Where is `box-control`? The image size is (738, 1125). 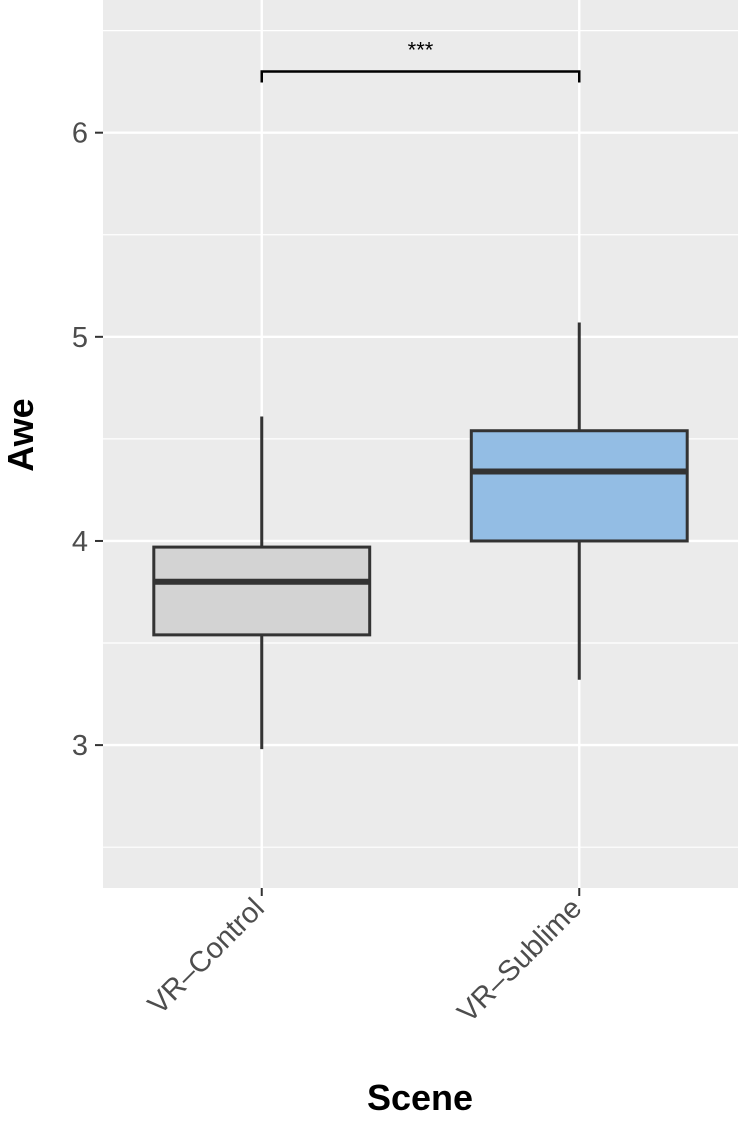 box-control is located at coordinates (262, 583).